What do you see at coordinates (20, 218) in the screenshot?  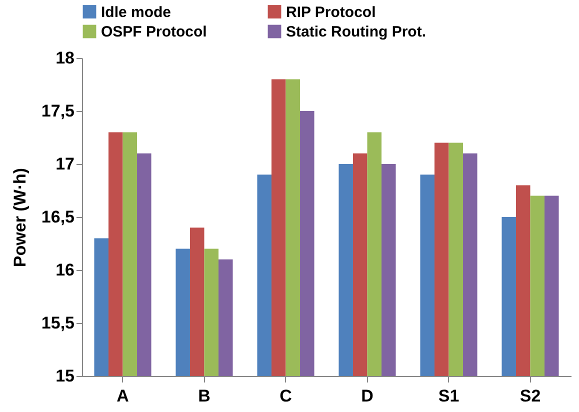 I see `y-axis-title: Power (W·h)` at bounding box center [20, 218].